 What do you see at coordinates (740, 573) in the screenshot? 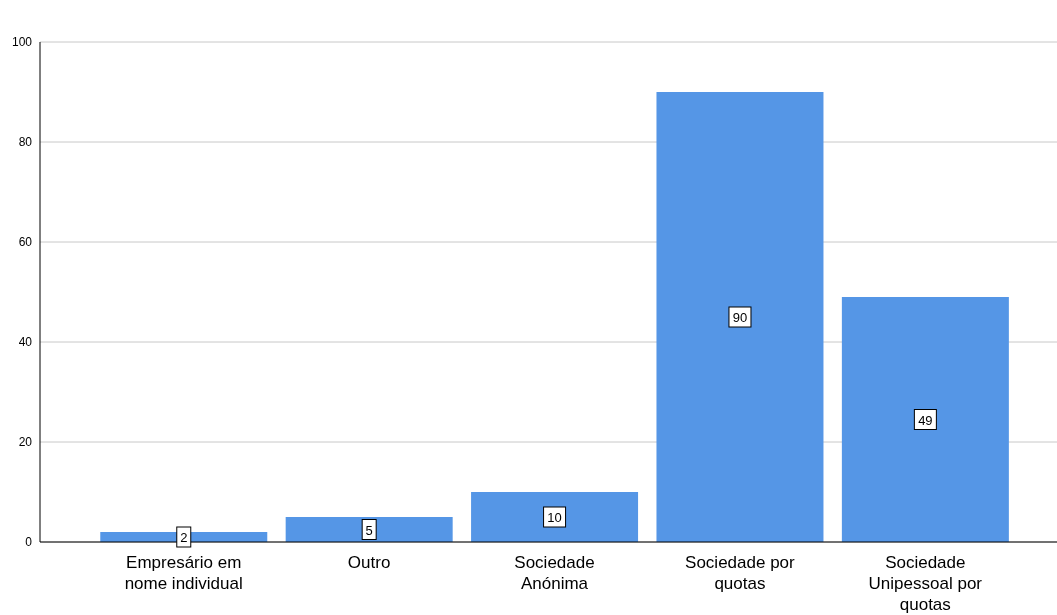
I see `x-tick-label: Sociedade por quotas` at bounding box center [740, 573].